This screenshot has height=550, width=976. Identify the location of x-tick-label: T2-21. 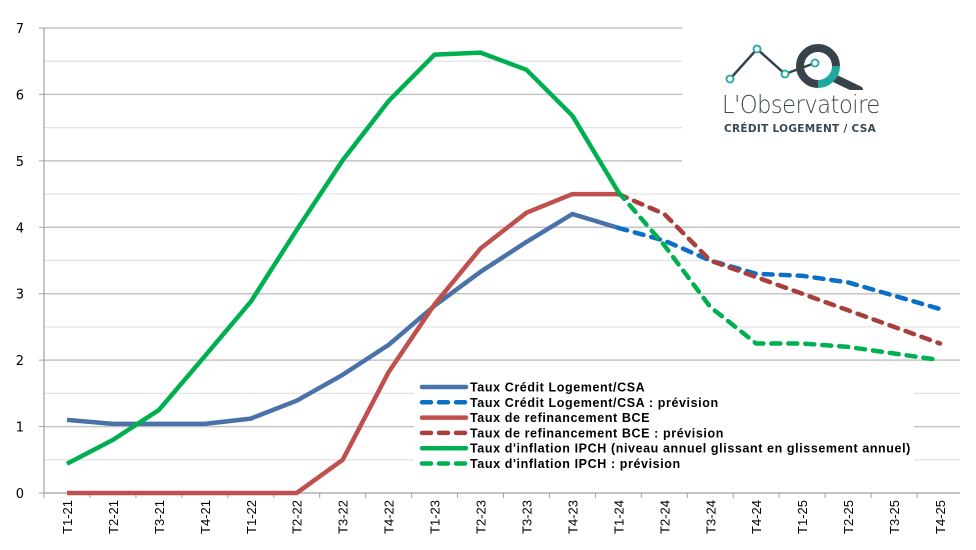
(113, 517).